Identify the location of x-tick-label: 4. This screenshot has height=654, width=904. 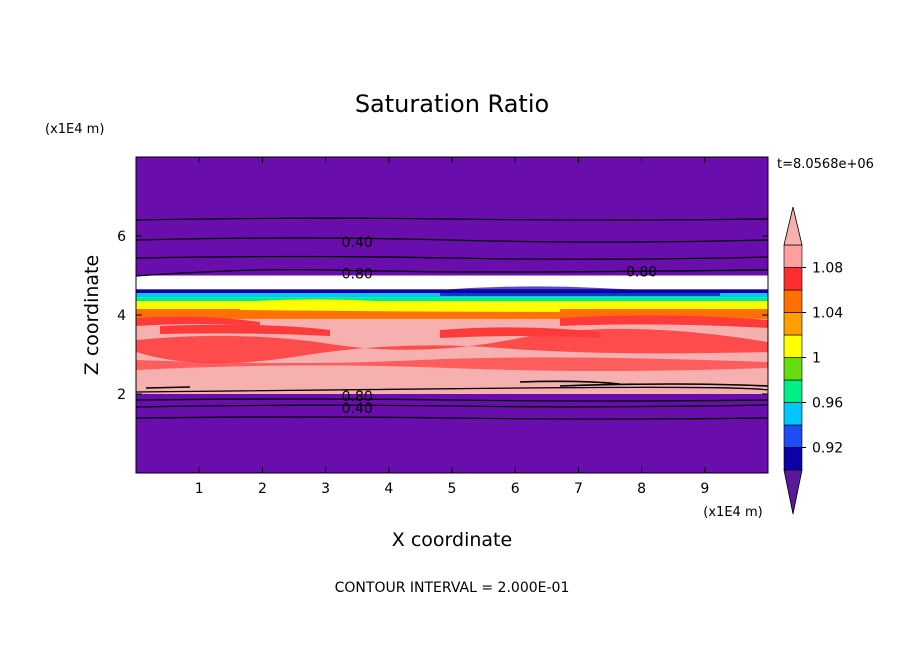
(388, 489).